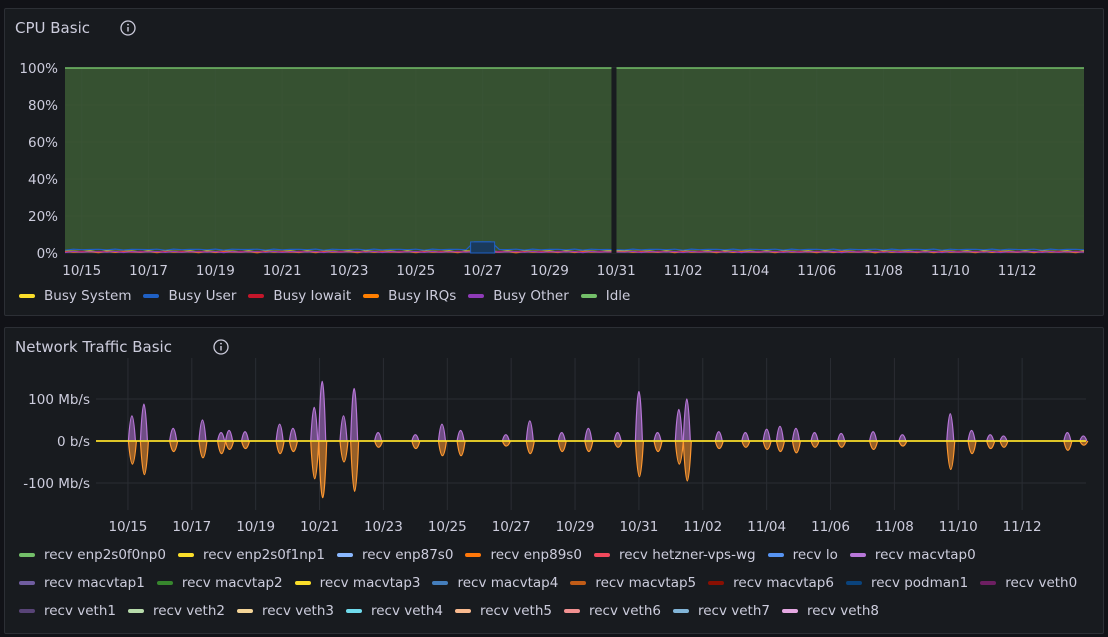  What do you see at coordinates (394, 611) in the screenshot?
I see `legend-item: recv veth4` at bounding box center [394, 611].